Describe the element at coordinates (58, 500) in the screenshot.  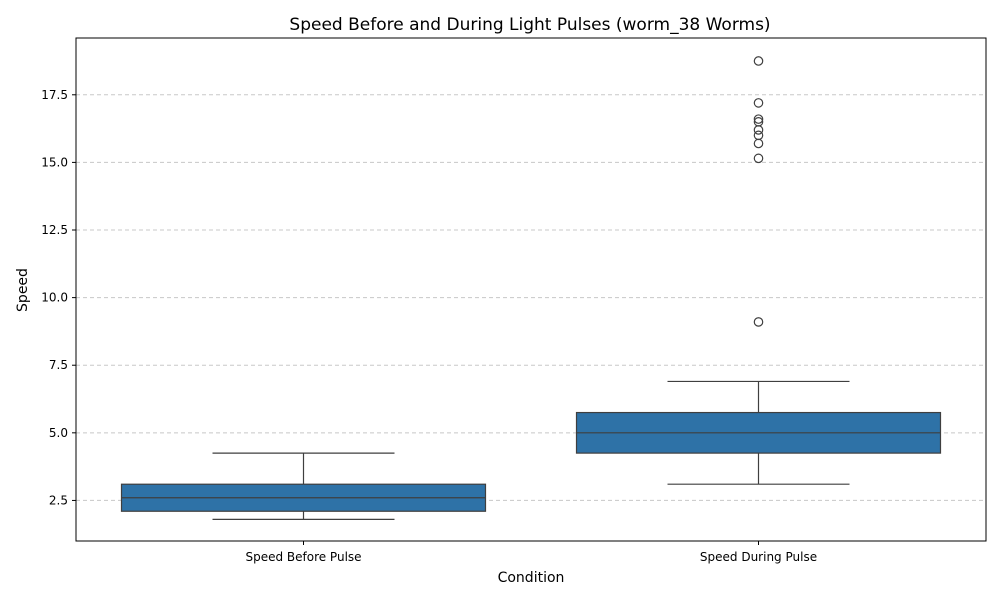
I see `y-tick-label: 2.5` at that location.